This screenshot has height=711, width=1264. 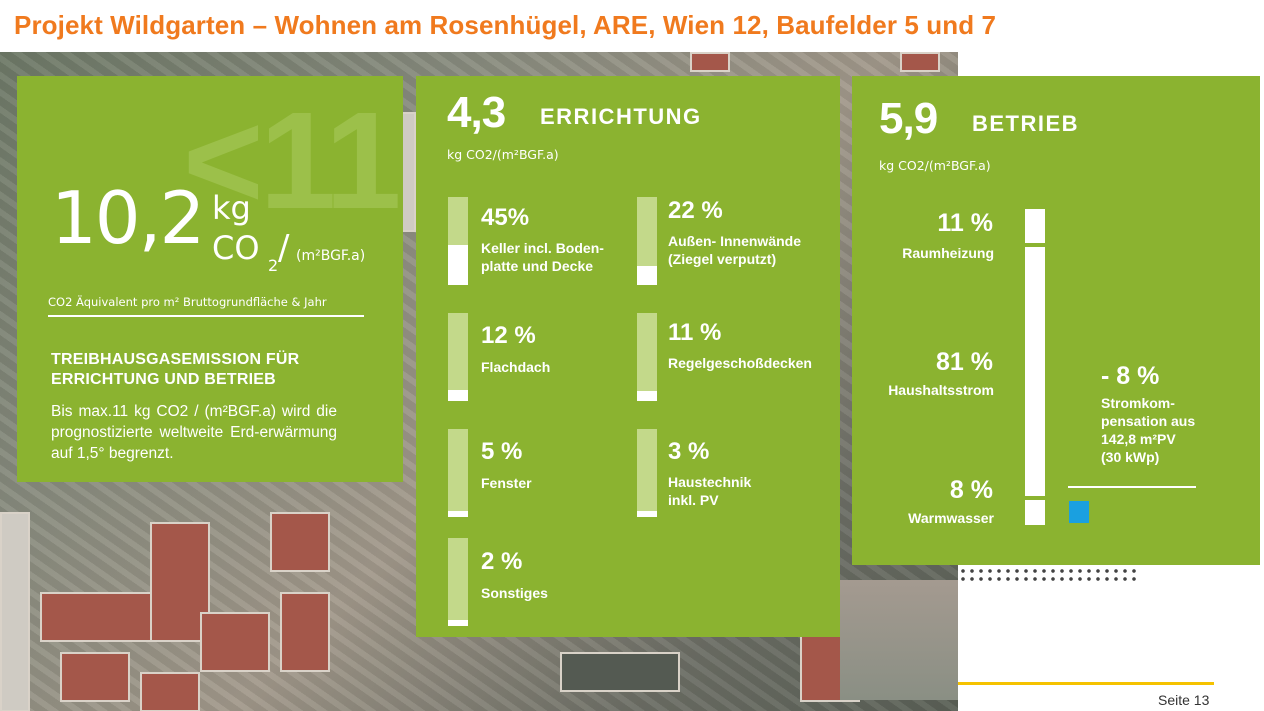 I want to click on label-regelgeschossdecken: Regelgeschoßdecken, so click(x=740, y=363).